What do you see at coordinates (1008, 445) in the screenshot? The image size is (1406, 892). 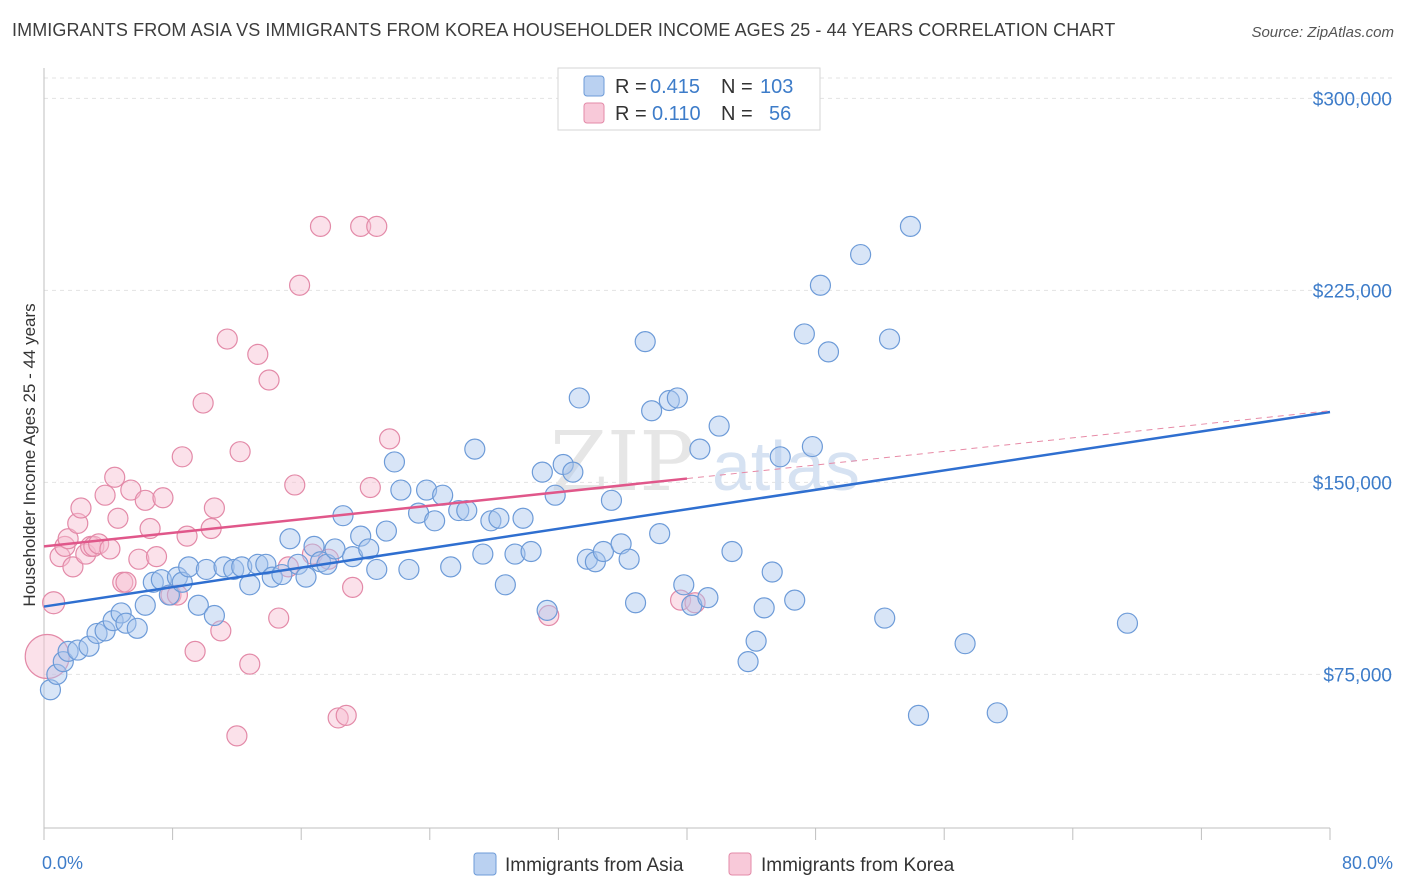 I see `korea-trend-line-extended` at bounding box center [1008, 445].